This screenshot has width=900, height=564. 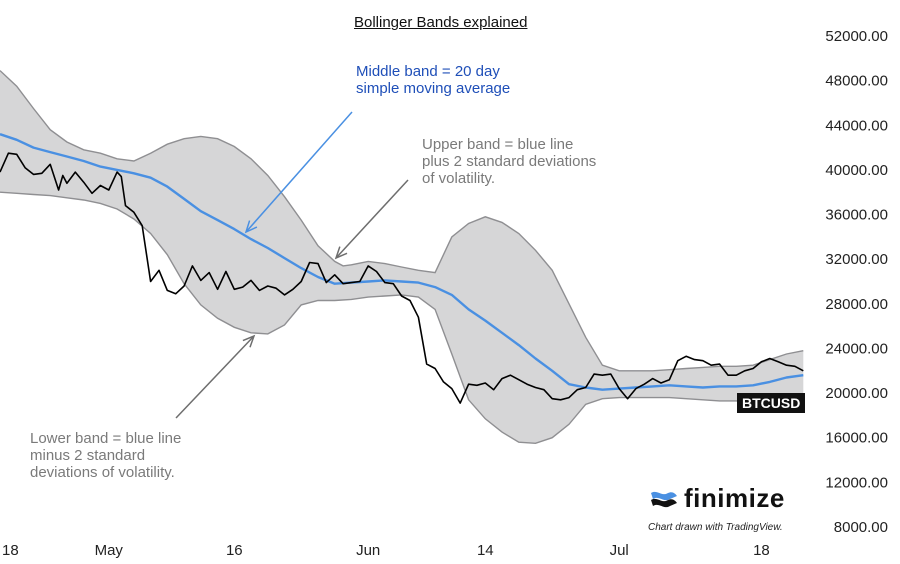 What do you see at coordinates (715, 527) in the screenshot?
I see `tradingview-credit: Chart drawn with TradingView.` at bounding box center [715, 527].